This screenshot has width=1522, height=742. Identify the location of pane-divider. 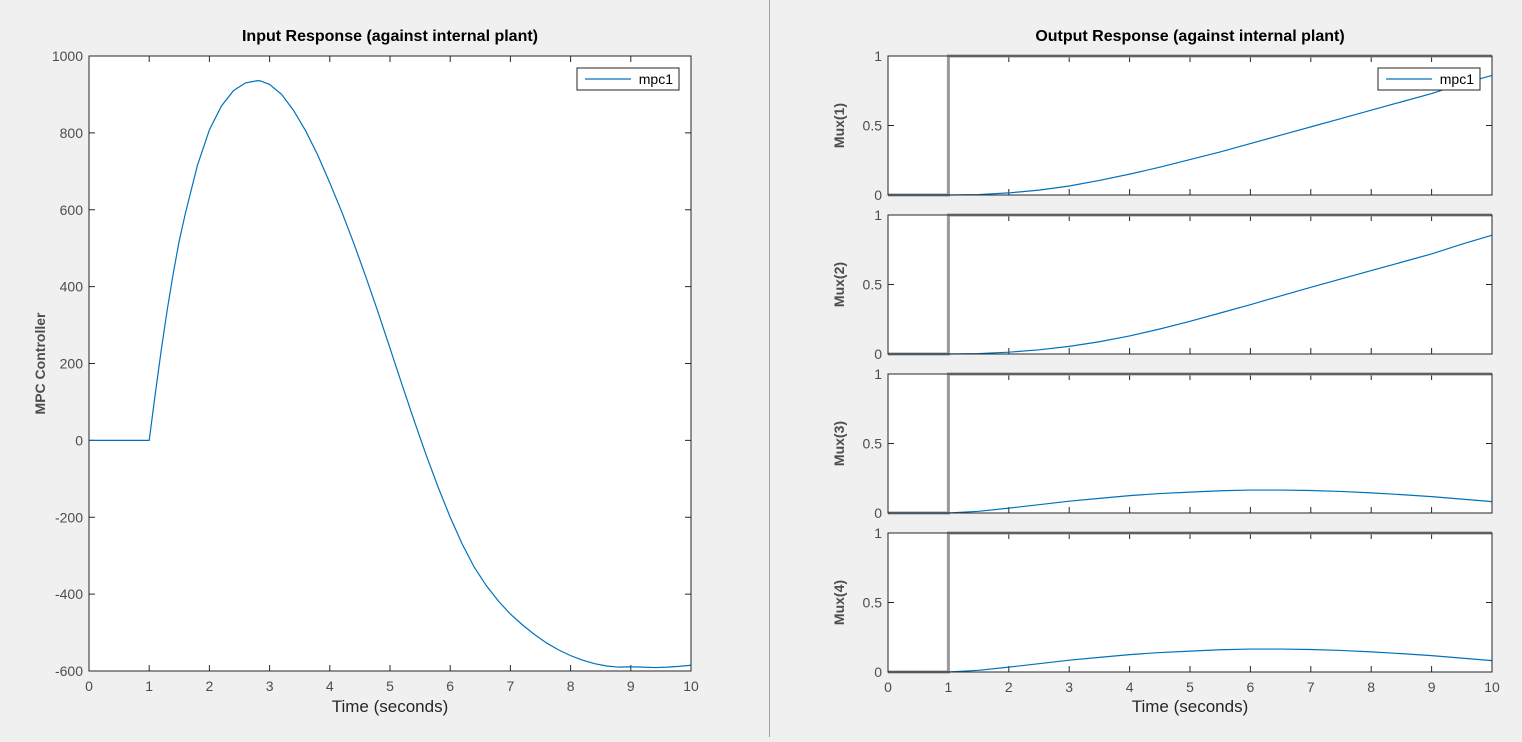
(769, 368).